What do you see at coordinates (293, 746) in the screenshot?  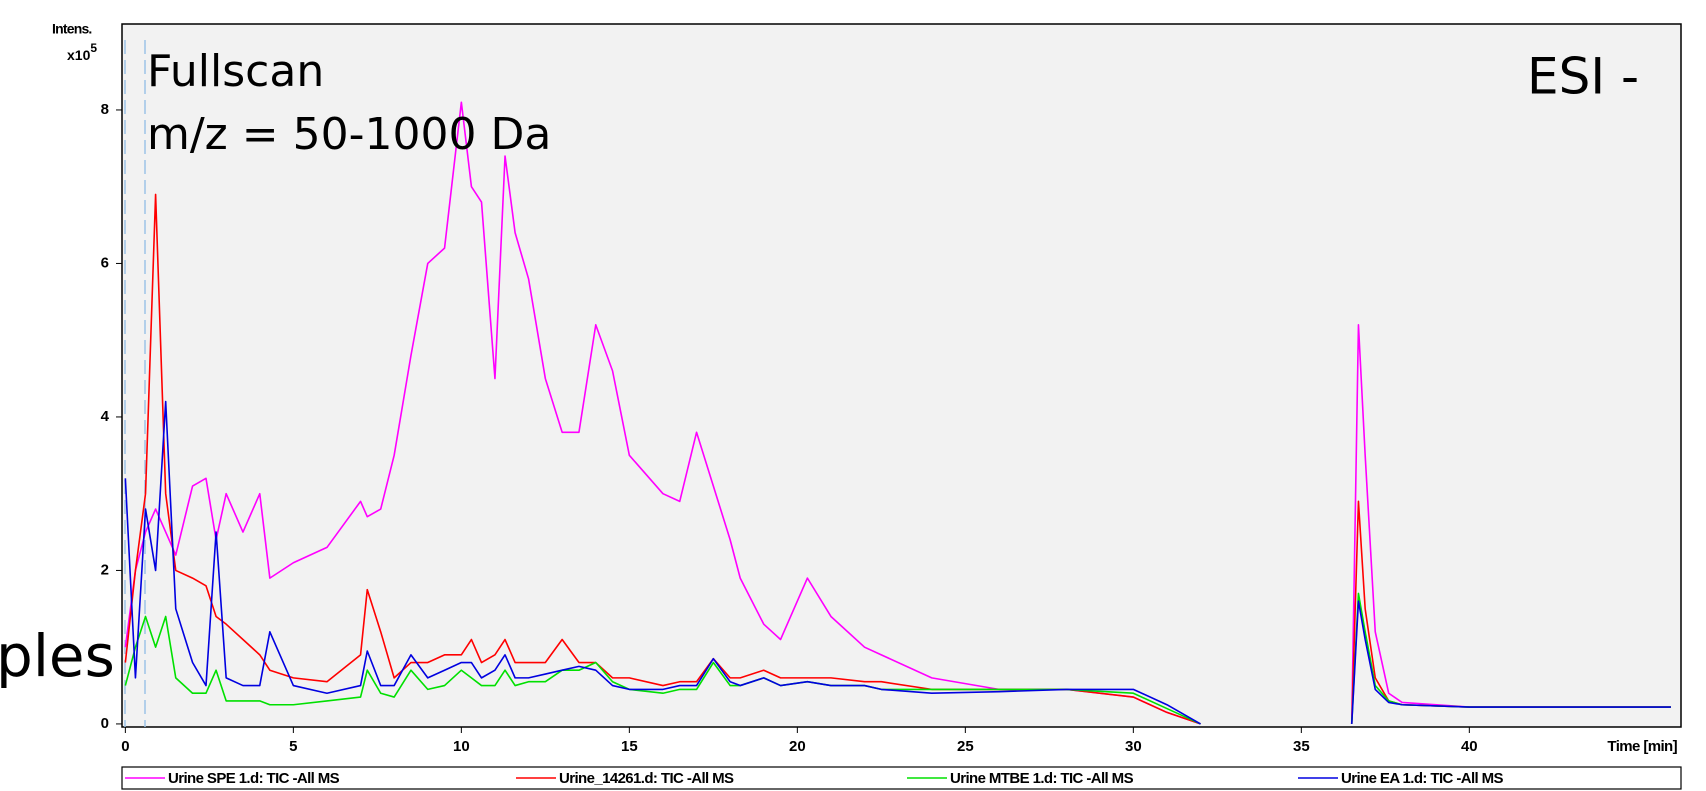 I see `x-tick-label: 5` at bounding box center [293, 746].